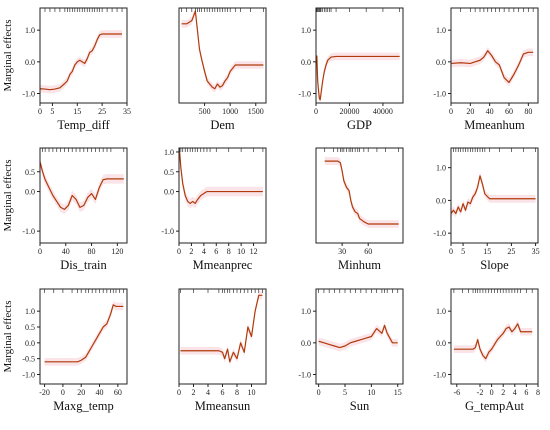 The image size is (550, 430). I want to click on panel-7: 30 60 Minhum, so click(359, 209).